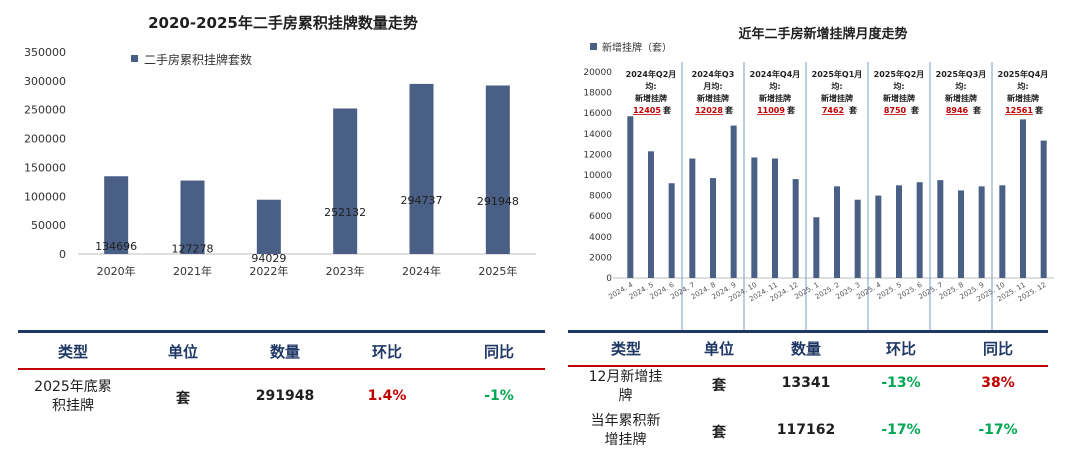 The image size is (1069, 450). Describe the element at coordinates (625, 377) in the screenshot. I see `row-1-type-line-1: 12月新增挂` at that location.